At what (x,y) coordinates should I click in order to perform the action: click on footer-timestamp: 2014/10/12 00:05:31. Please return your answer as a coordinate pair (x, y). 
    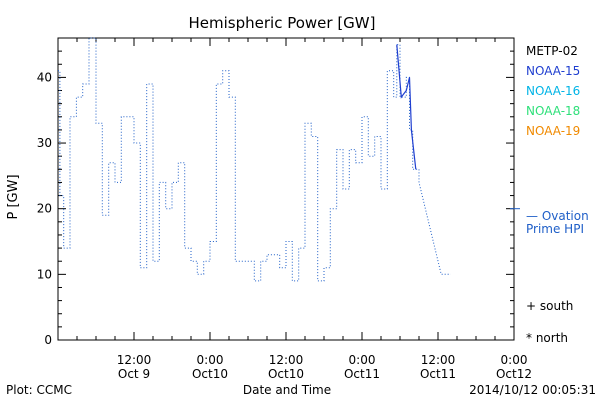
    Looking at the image, I should click on (532, 390).